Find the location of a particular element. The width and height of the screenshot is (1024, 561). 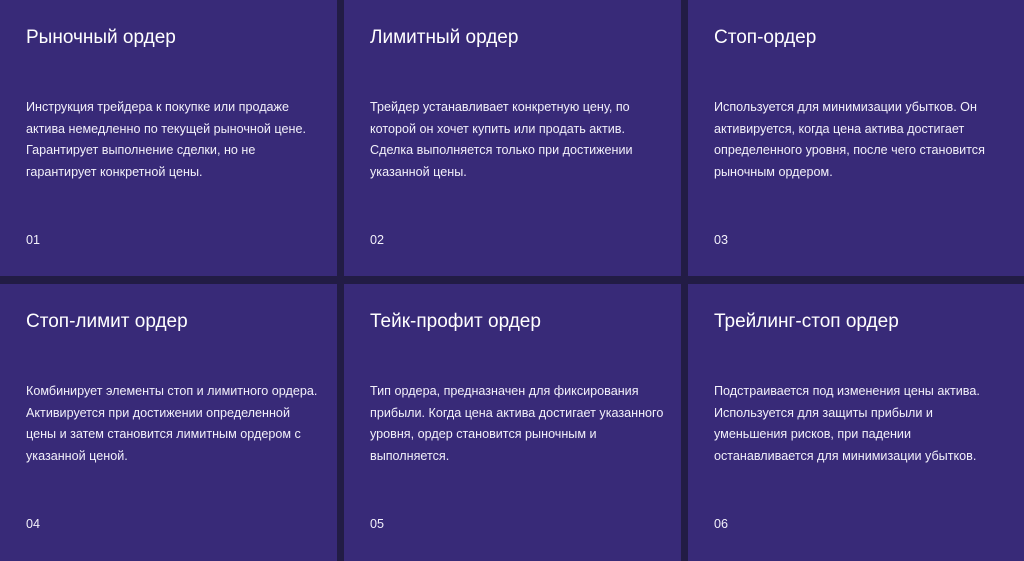

card-number: 01 is located at coordinates (33, 240).